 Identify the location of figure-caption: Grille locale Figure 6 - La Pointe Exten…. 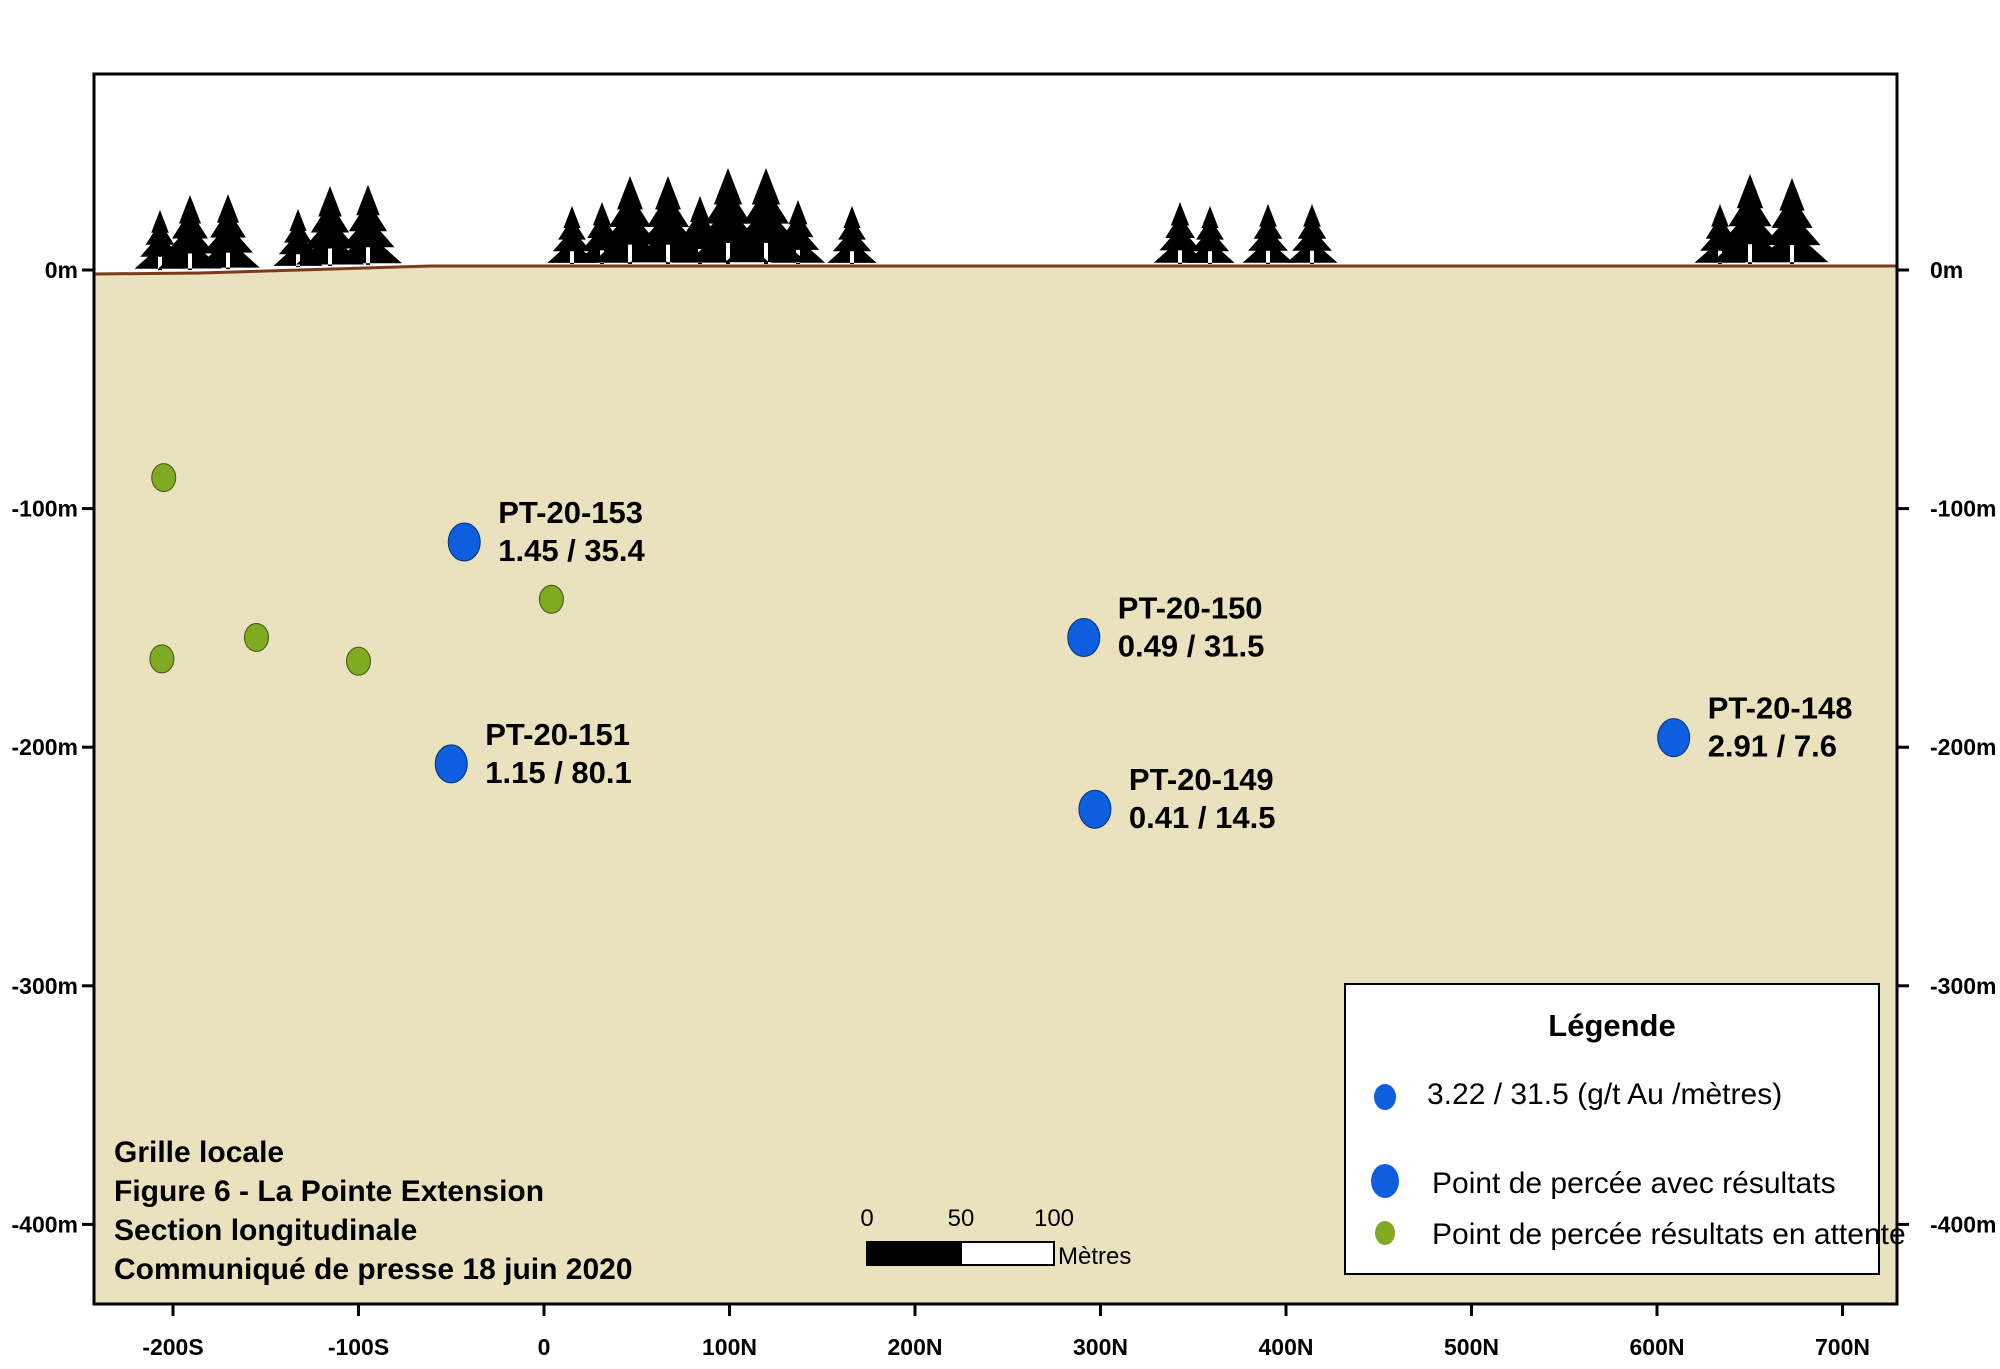
(373, 1211).